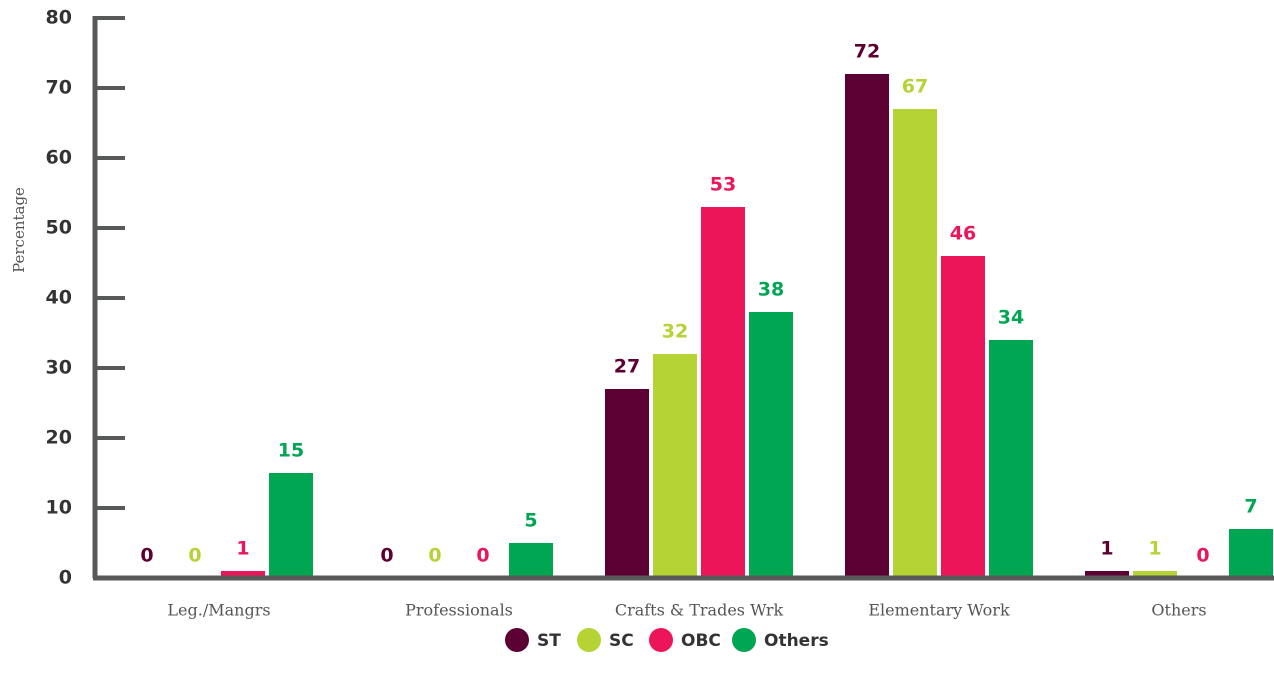 The height and width of the screenshot is (681, 1274). I want to click on value-label: 27, so click(627, 367).